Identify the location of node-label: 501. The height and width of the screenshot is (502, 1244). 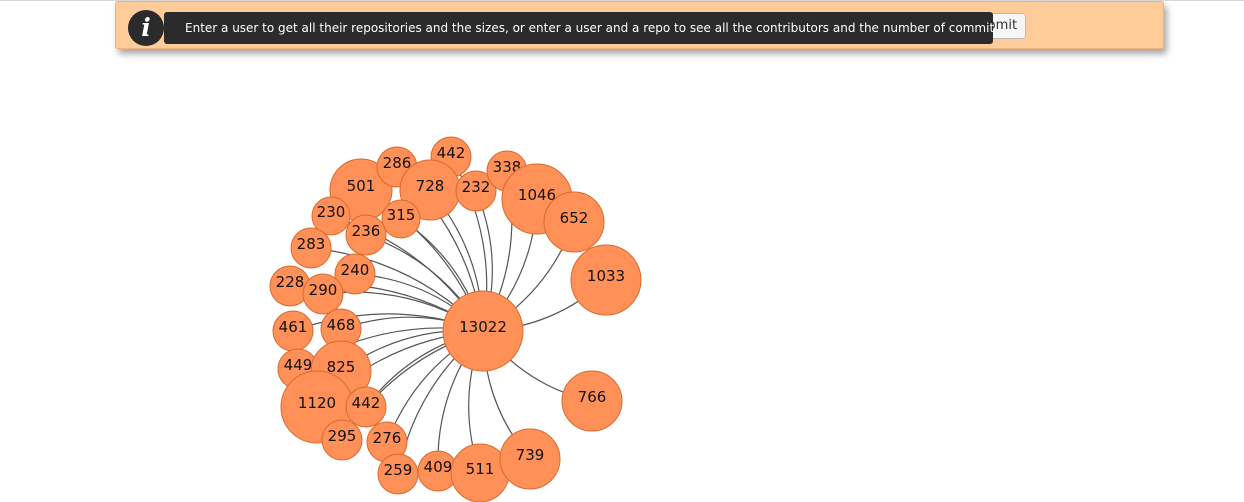
(361, 186).